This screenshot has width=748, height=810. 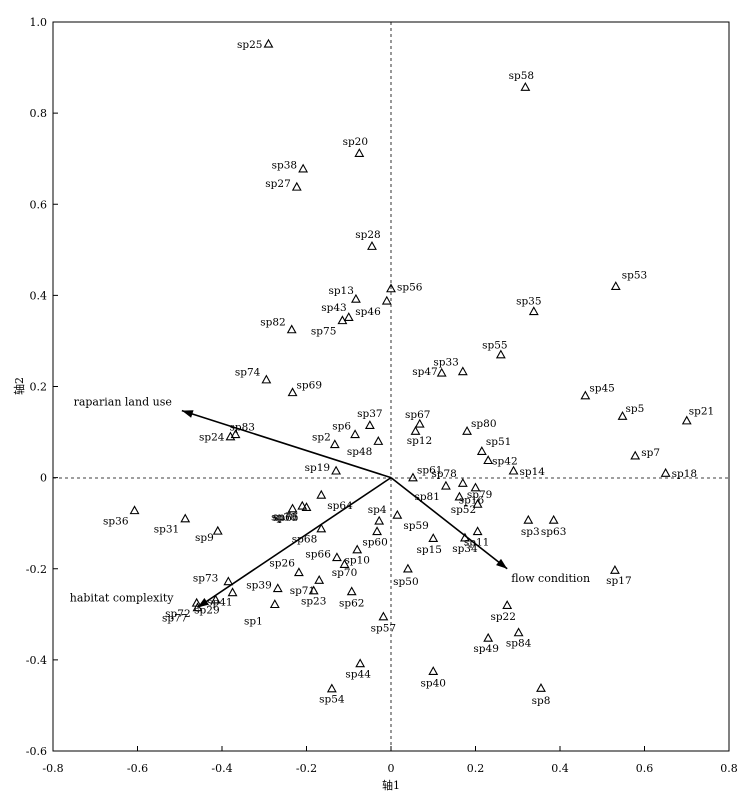 What do you see at coordinates (368, 312) in the screenshot?
I see `species-label: sp46` at bounding box center [368, 312].